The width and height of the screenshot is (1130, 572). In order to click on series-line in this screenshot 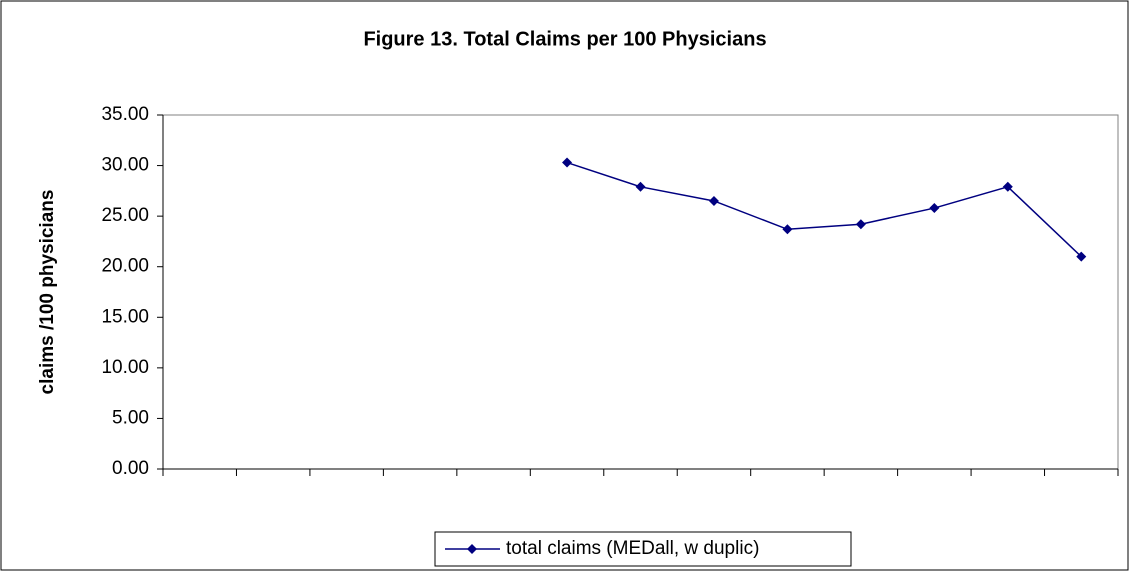, I will do `click(824, 209)`.